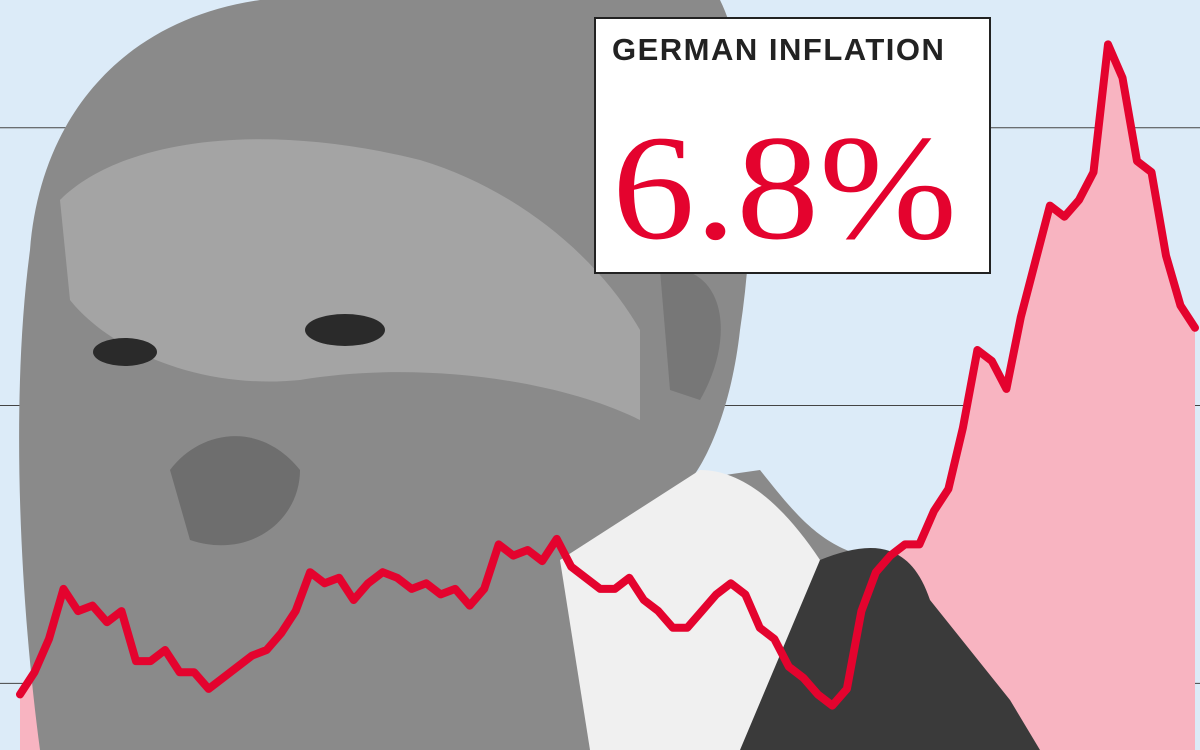 The height and width of the screenshot is (750, 1200). What do you see at coordinates (690, 334) in the screenshot?
I see `ear` at bounding box center [690, 334].